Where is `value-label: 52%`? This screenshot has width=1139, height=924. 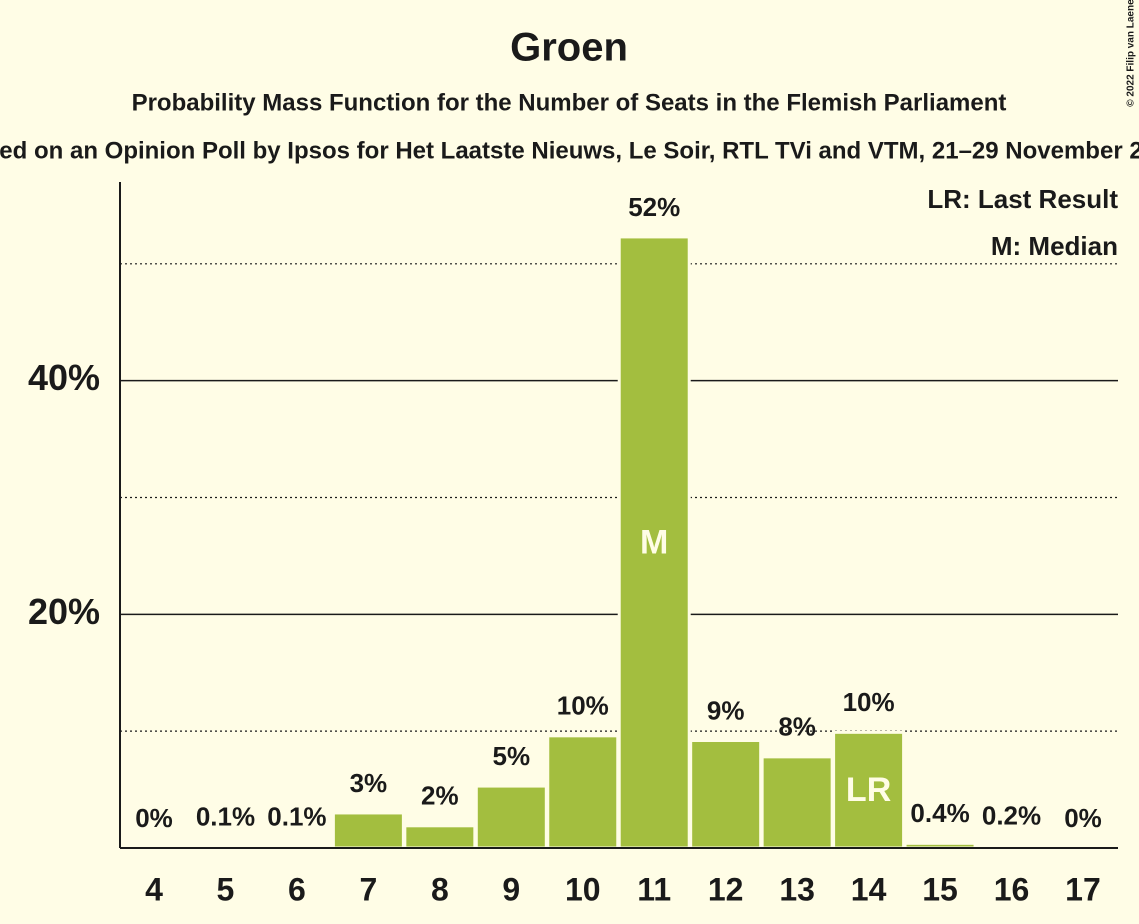
value-label: 52% is located at coordinates (654, 207).